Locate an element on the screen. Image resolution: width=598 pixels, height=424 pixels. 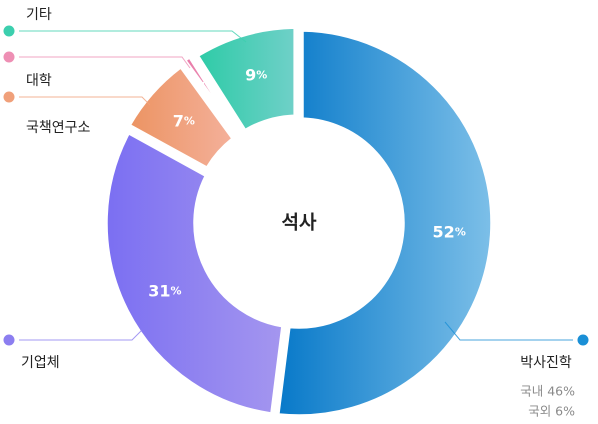
slice-percent-label: 31% is located at coordinates (164, 290).